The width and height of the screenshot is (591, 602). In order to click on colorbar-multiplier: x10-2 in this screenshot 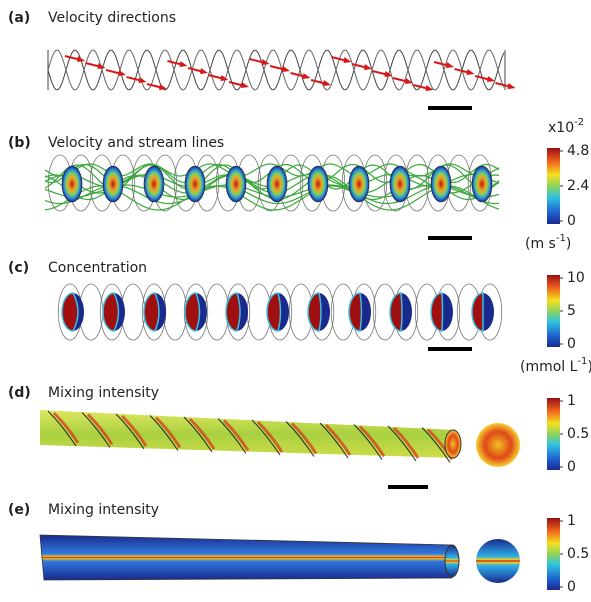, I will do `click(566, 126)`.